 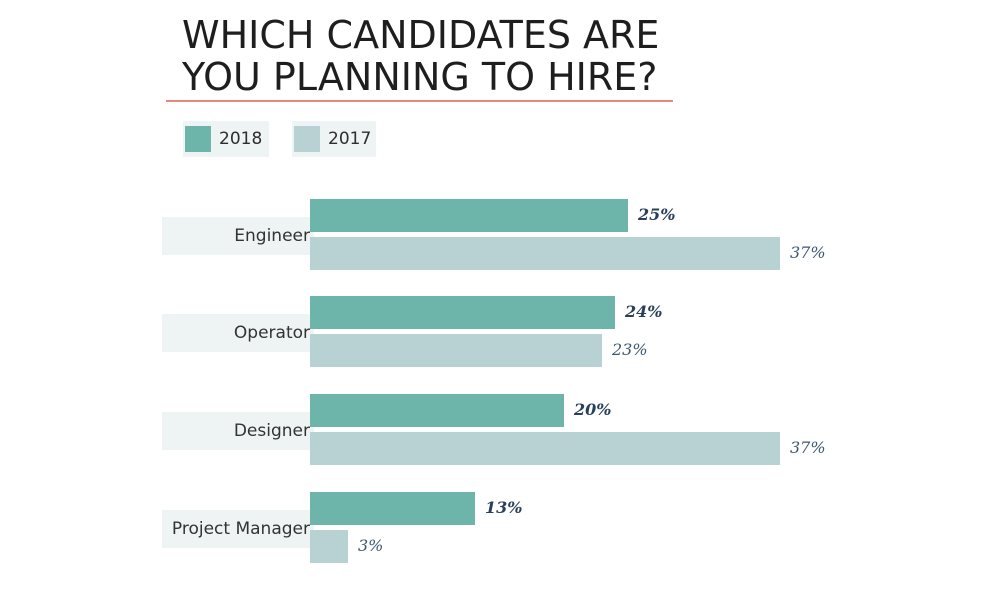 I want to click on bar-2017-engineer, so click(x=545, y=253).